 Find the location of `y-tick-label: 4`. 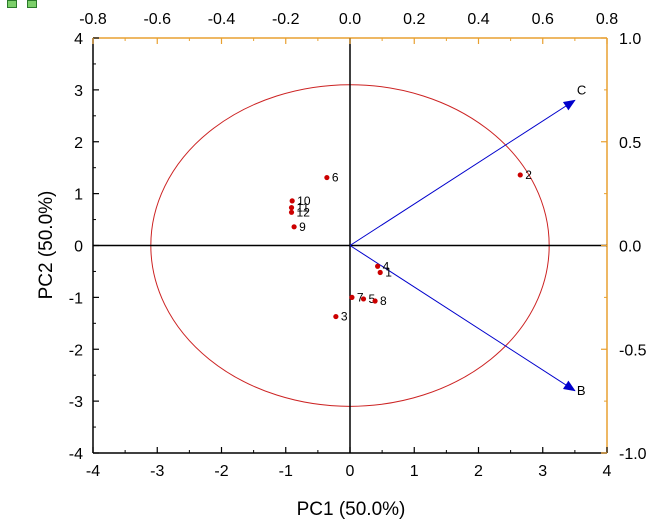

y-tick-label: 4 is located at coordinates (78, 39).